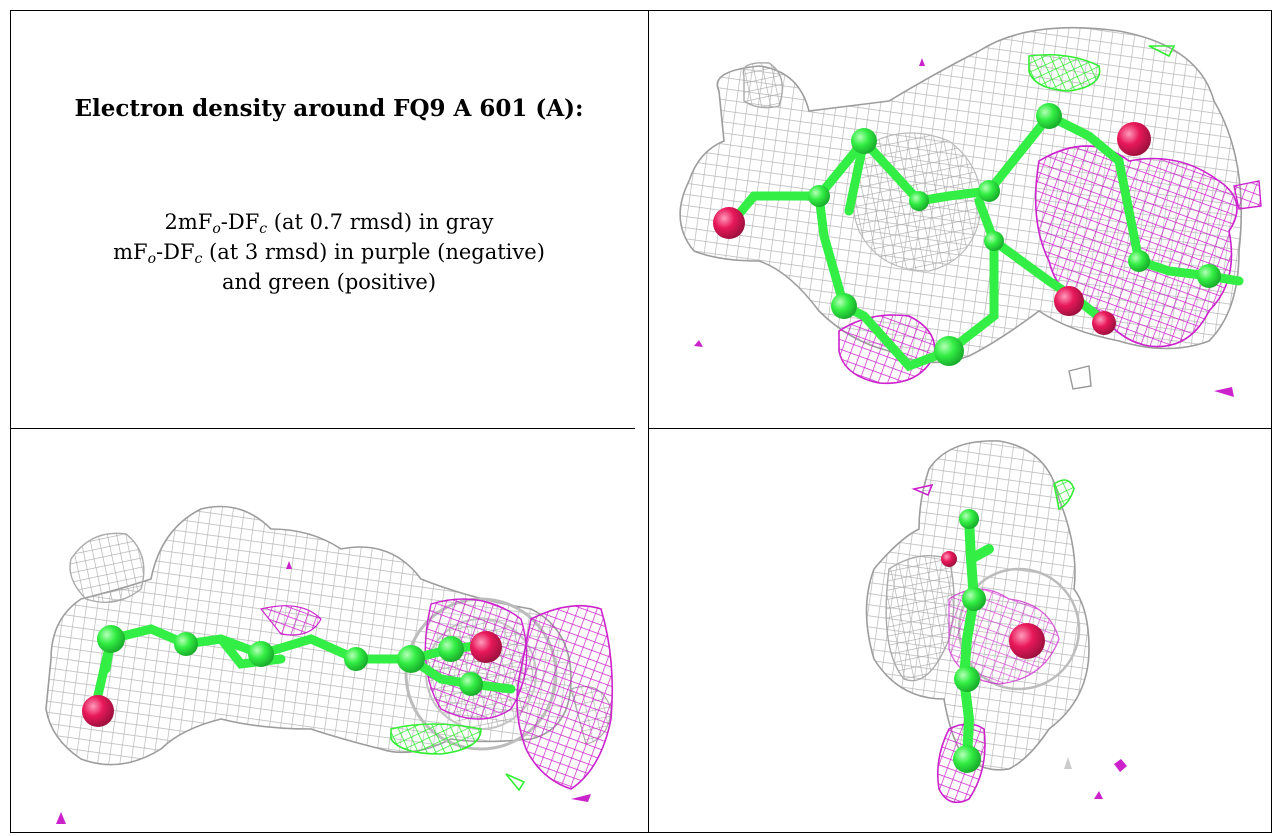 This screenshot has height=836, width=1274. I want to click on legend-line-2fofc: 2mFo-DFc (at 0.7 rmsd) in gray, so click(329, 222).